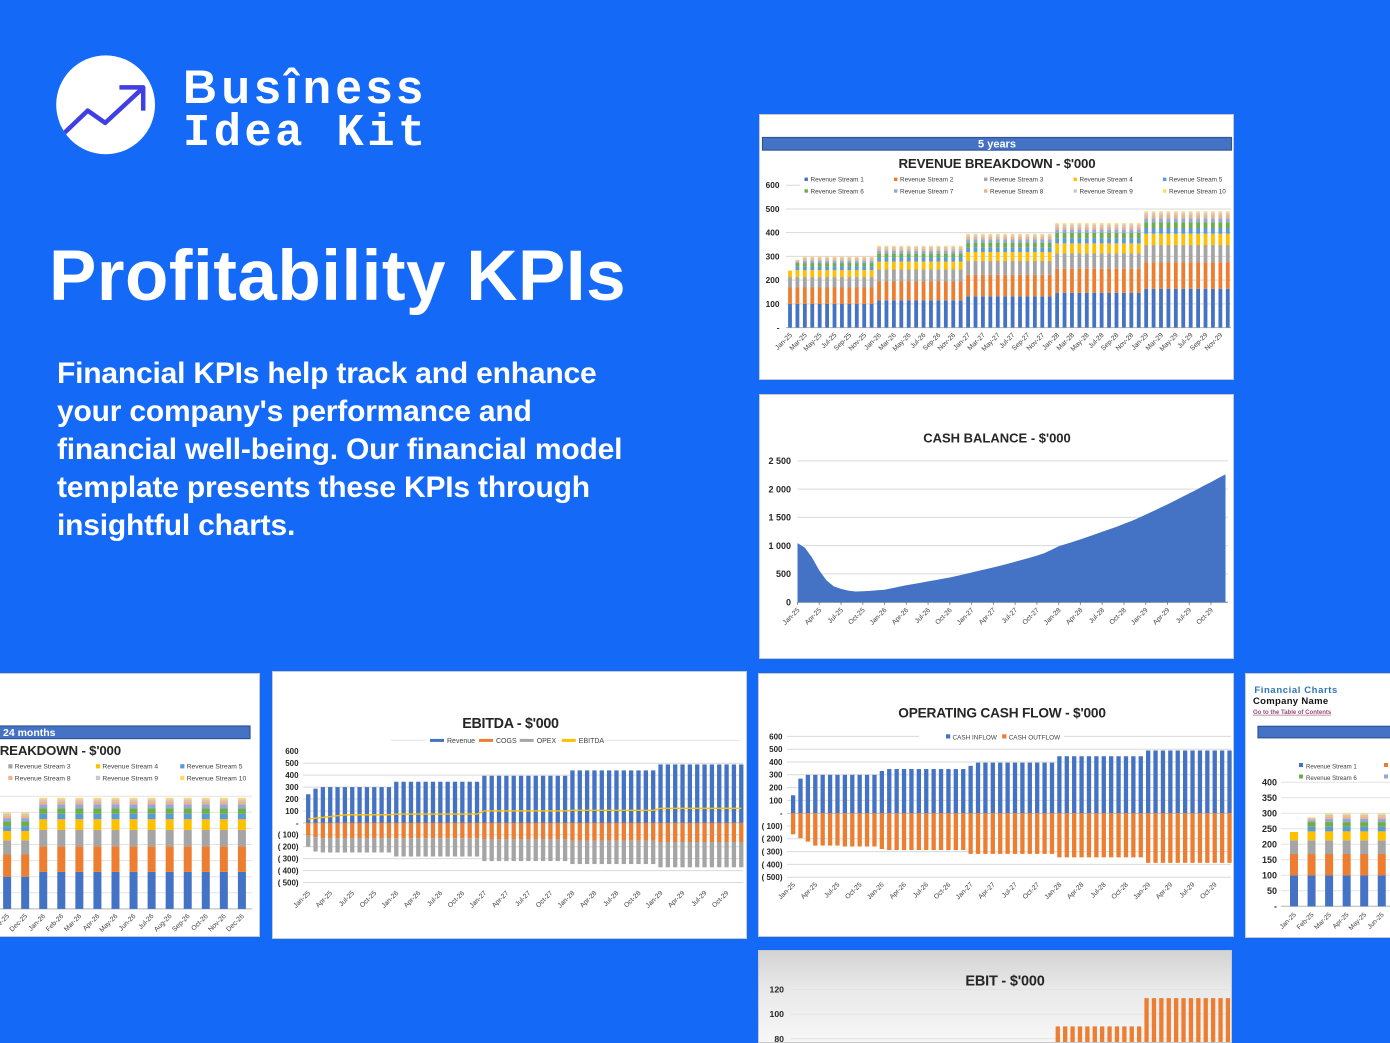 The height and width of the screenshot is (1043, 1390). What do you see at coordinates (592, 741) in the screenshot?
I see `svg-text: EBITDA` at bounding box center [592, 741].